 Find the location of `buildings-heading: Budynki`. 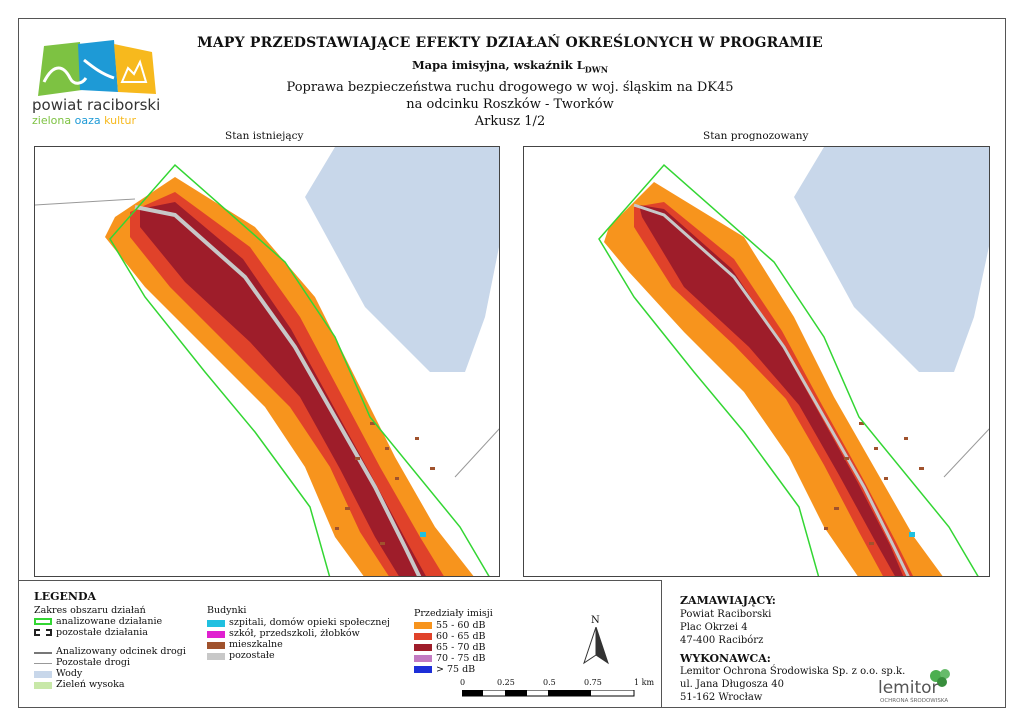

buildings-heading: Budynki is located at coordinates (227, 610).